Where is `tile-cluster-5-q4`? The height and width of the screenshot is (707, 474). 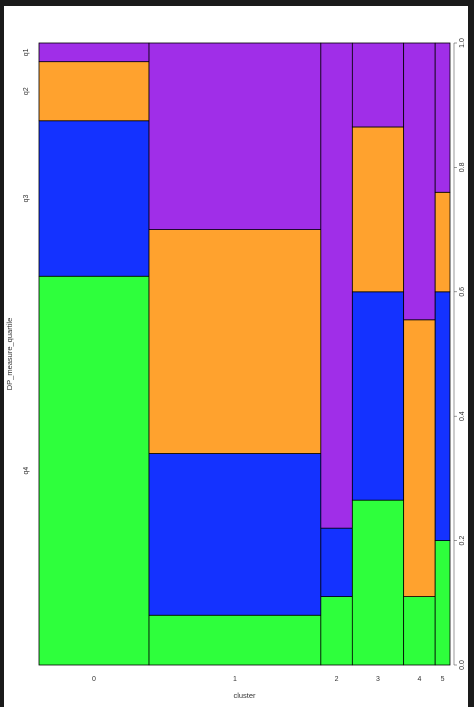 tile-cluster-5-q4 is located at coordinates (442, 603).